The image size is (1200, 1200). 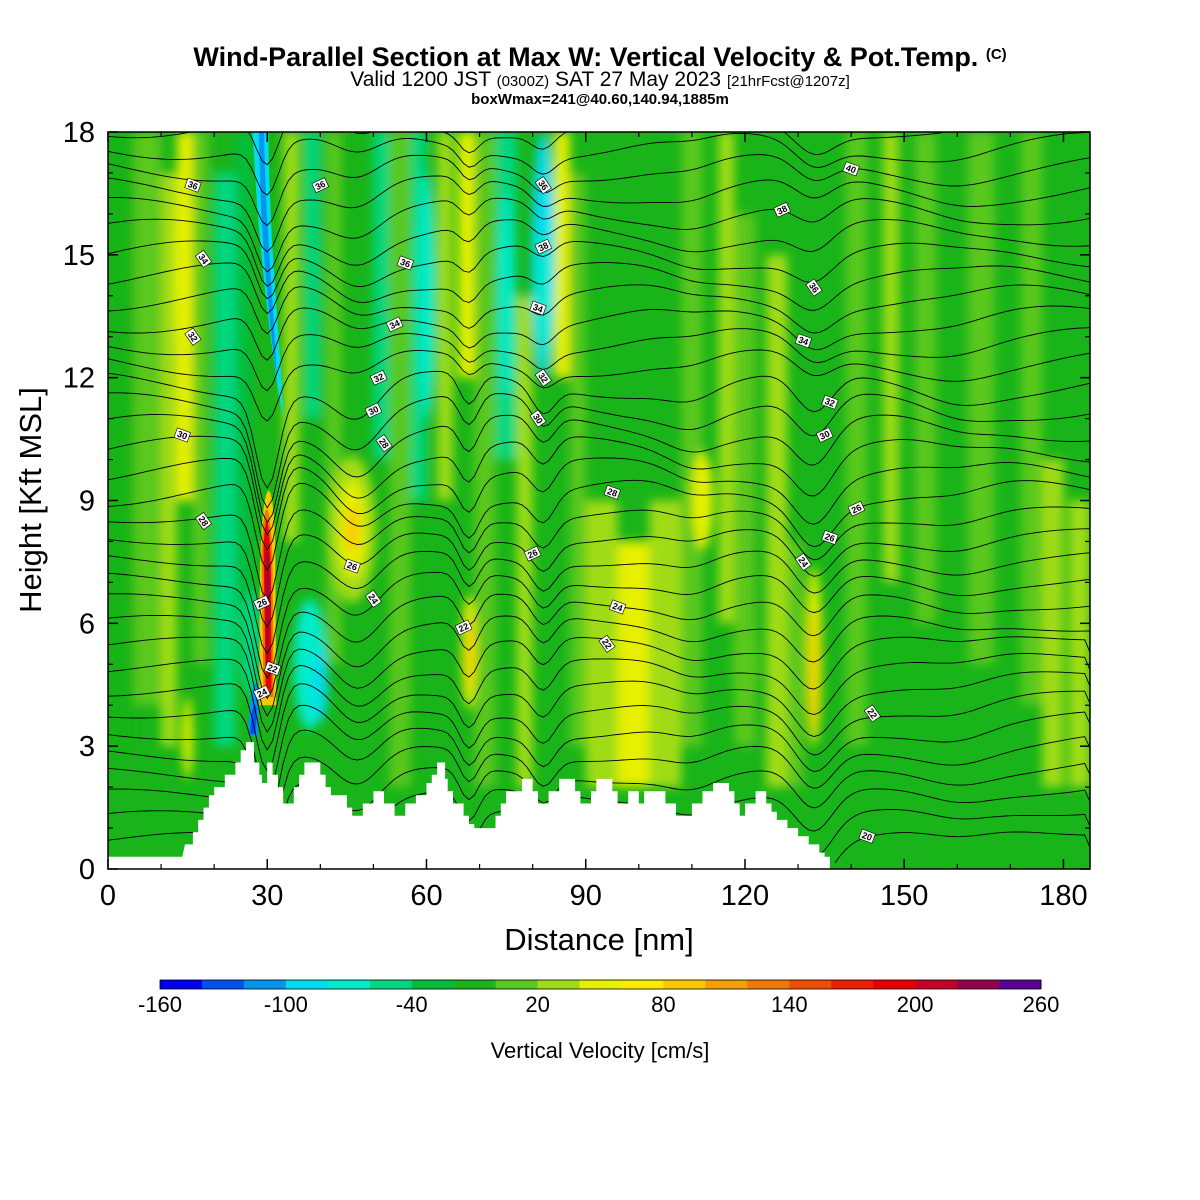 I want to click on theta-label-text-31: 22, so click(x=463, y=627).